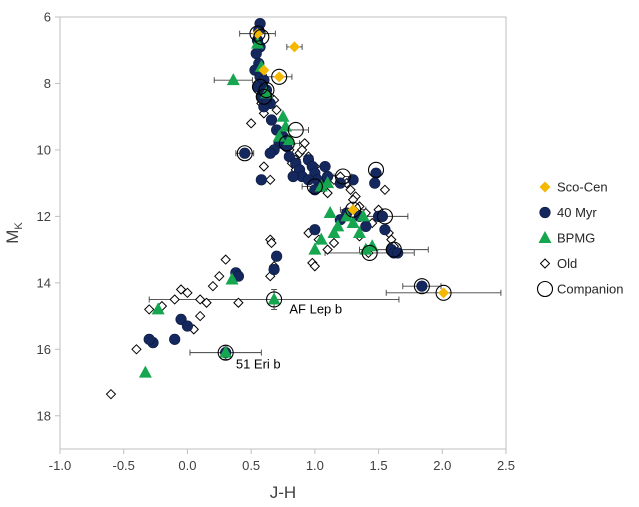 This screenshot has height=507, width=639. I want to click on x-tick-label: -1.0, so click(60, 465).